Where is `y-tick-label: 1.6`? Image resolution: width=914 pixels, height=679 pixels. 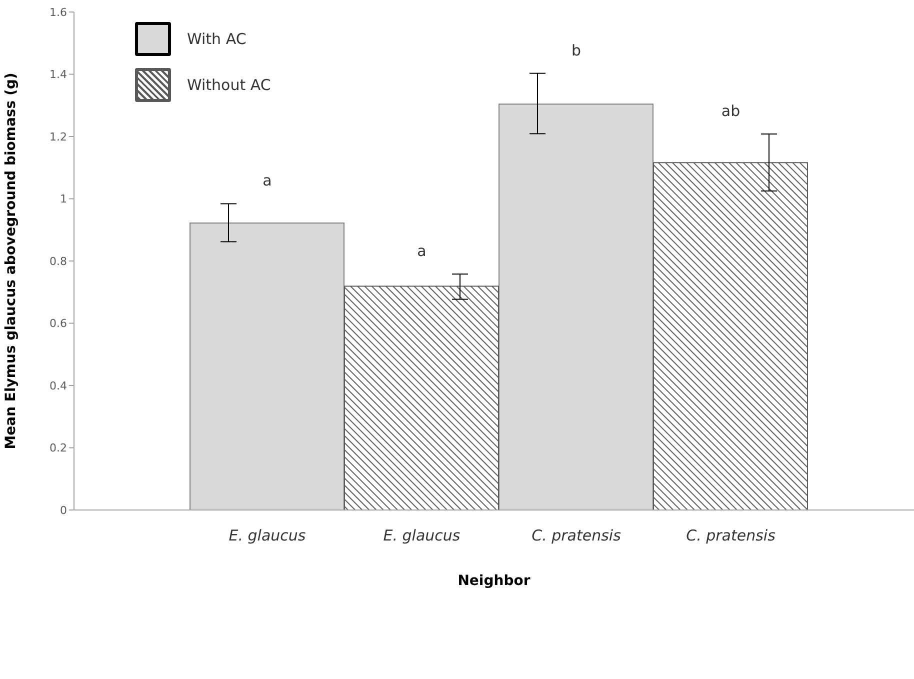 y-tick-label: 1.6 is located at coordinates (58, 12).